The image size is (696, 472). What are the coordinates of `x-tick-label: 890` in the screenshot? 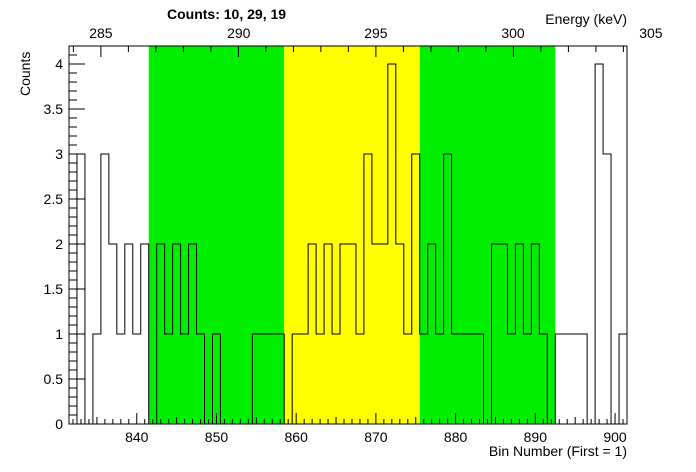 It's located at (536, 437).